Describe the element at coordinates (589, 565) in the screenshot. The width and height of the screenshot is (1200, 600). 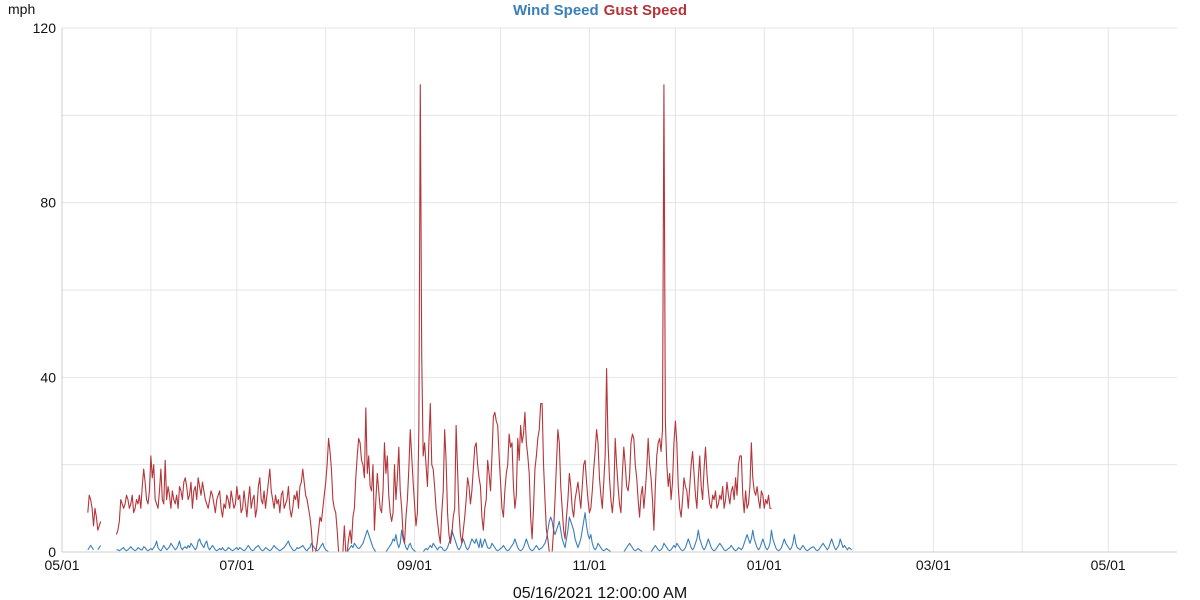
I see `x-tick-label: 11/01` at that location.